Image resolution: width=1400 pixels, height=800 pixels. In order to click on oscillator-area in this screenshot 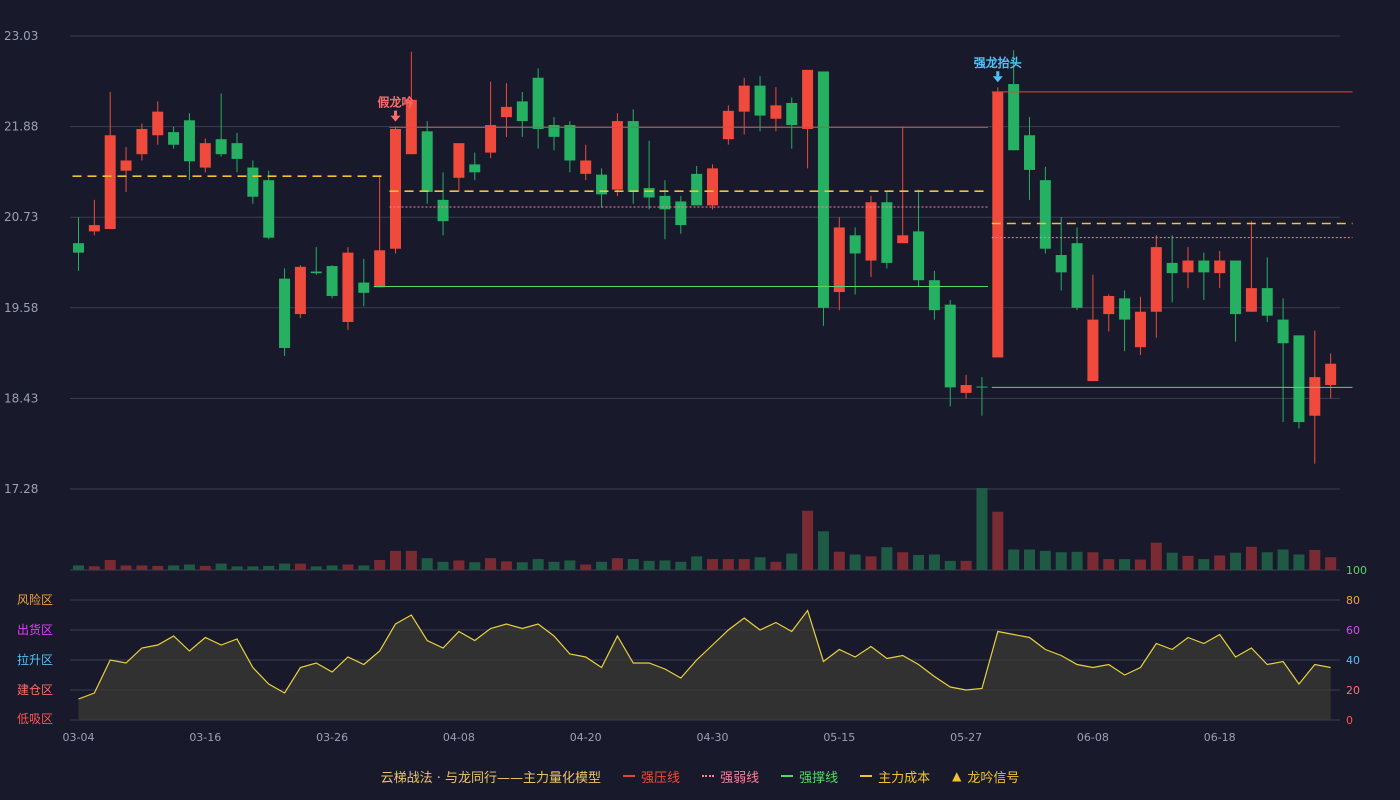, I will do `click(704, 665)`.